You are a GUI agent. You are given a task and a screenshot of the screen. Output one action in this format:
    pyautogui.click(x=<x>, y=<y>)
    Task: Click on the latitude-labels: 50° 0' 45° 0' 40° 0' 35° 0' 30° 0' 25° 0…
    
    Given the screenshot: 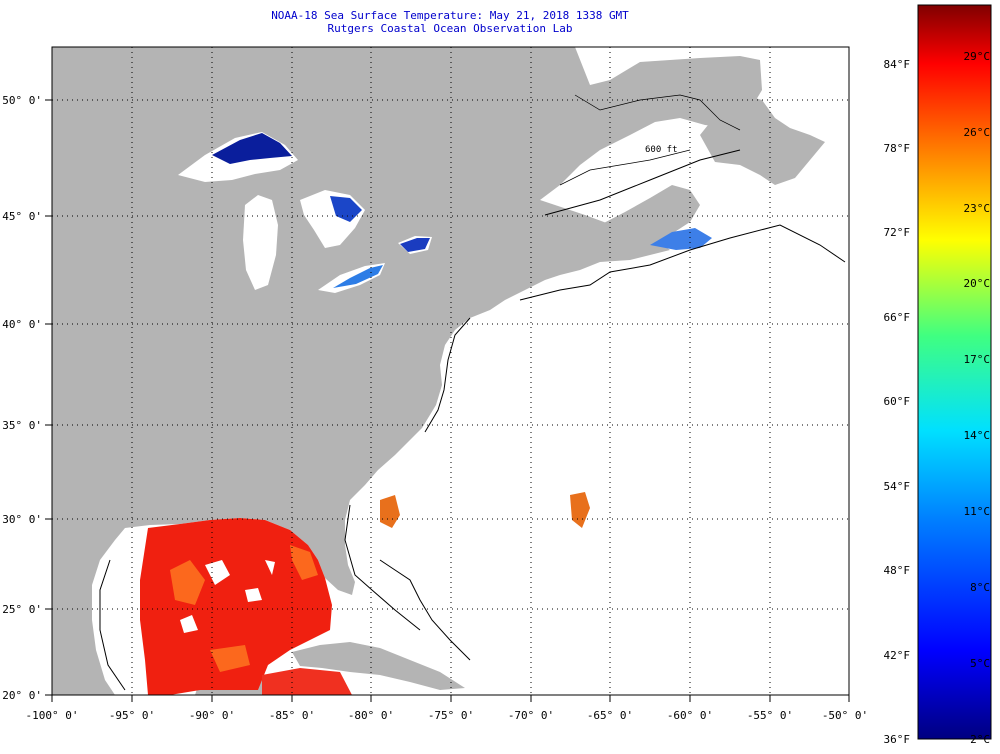 What is the action you would take?
    pyautogui.click(x=22, y=398)
    